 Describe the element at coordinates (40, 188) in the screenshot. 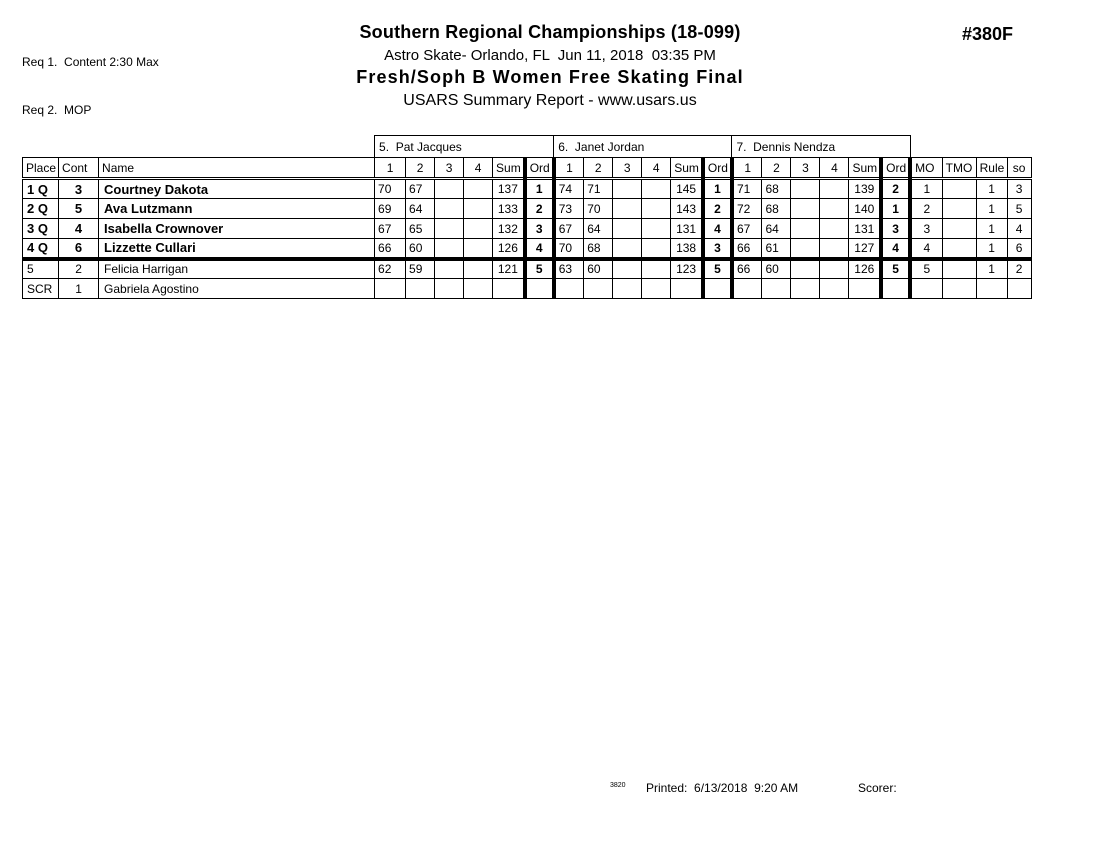

I see `cell-place: 1 Q` at that location.